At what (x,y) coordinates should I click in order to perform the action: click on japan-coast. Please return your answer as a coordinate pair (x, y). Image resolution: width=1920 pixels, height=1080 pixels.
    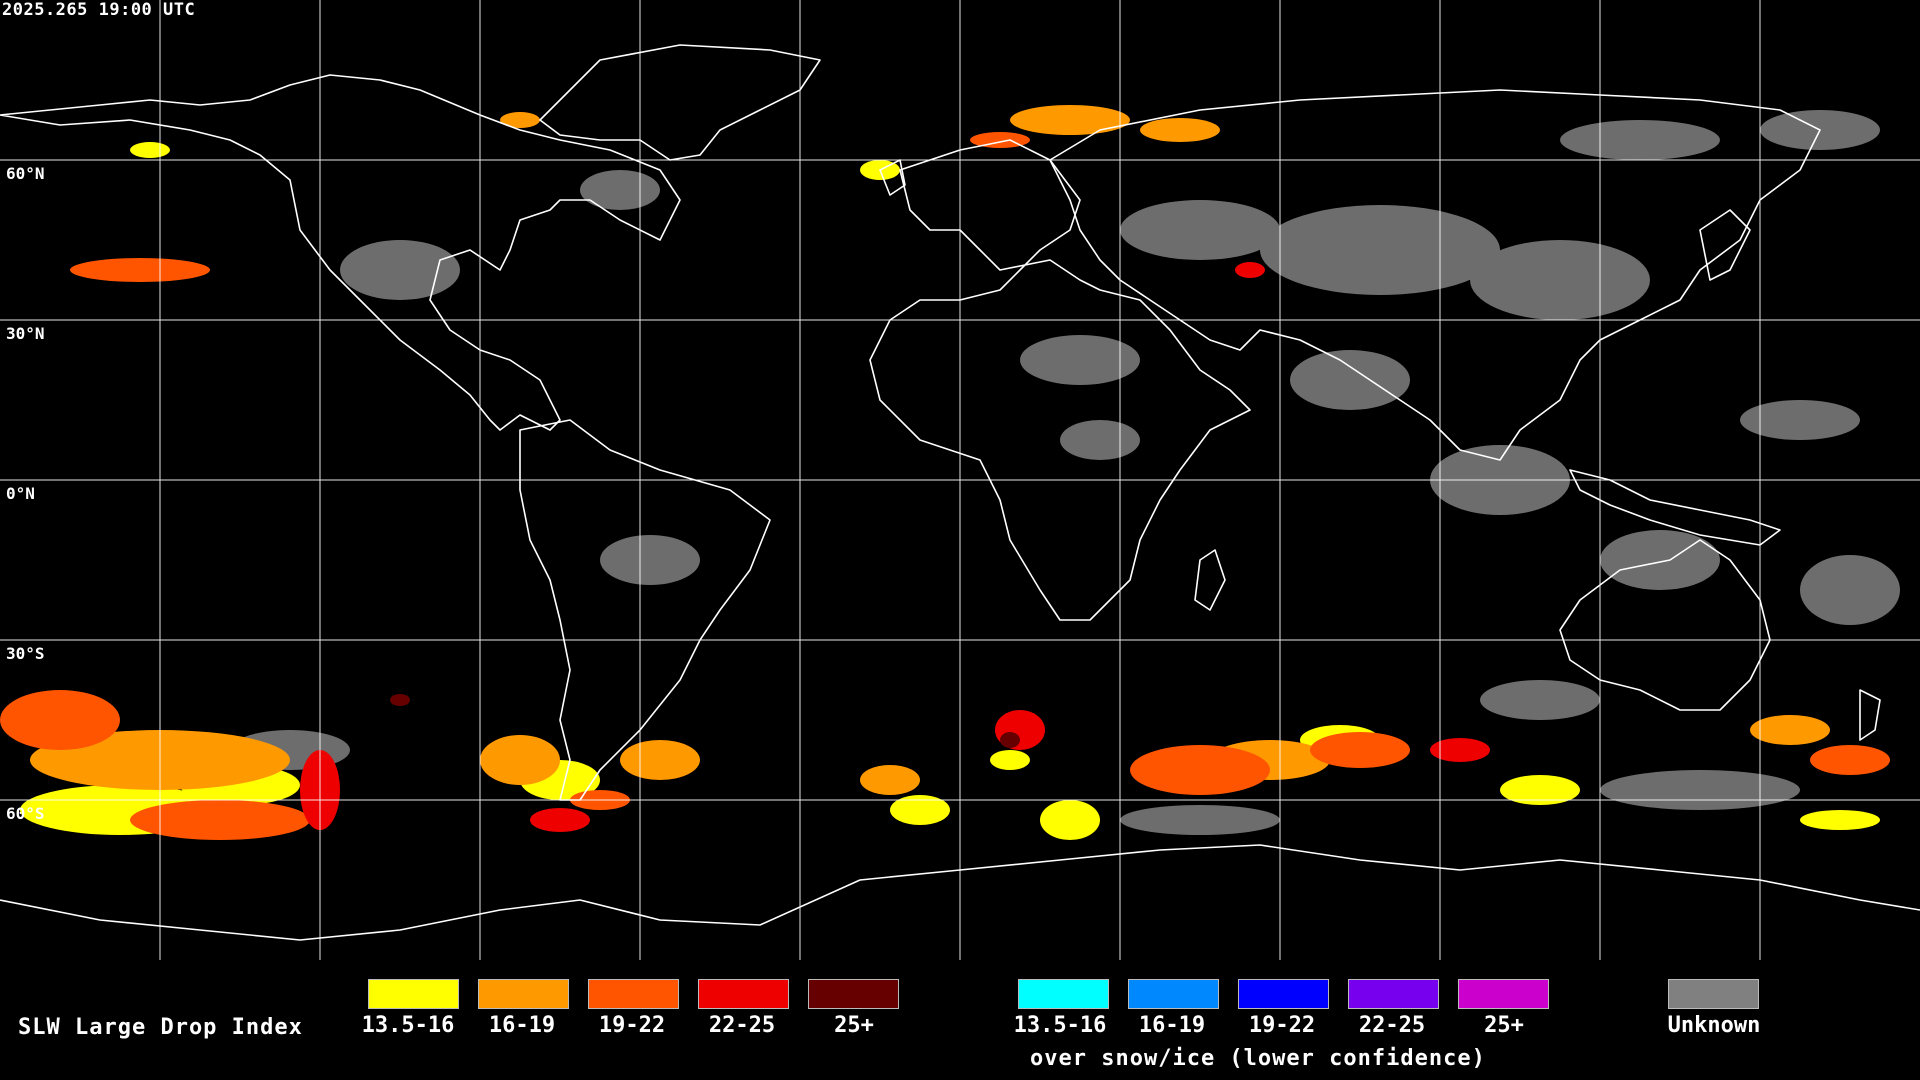
    Looking at the image, I should click on (1725, 245).